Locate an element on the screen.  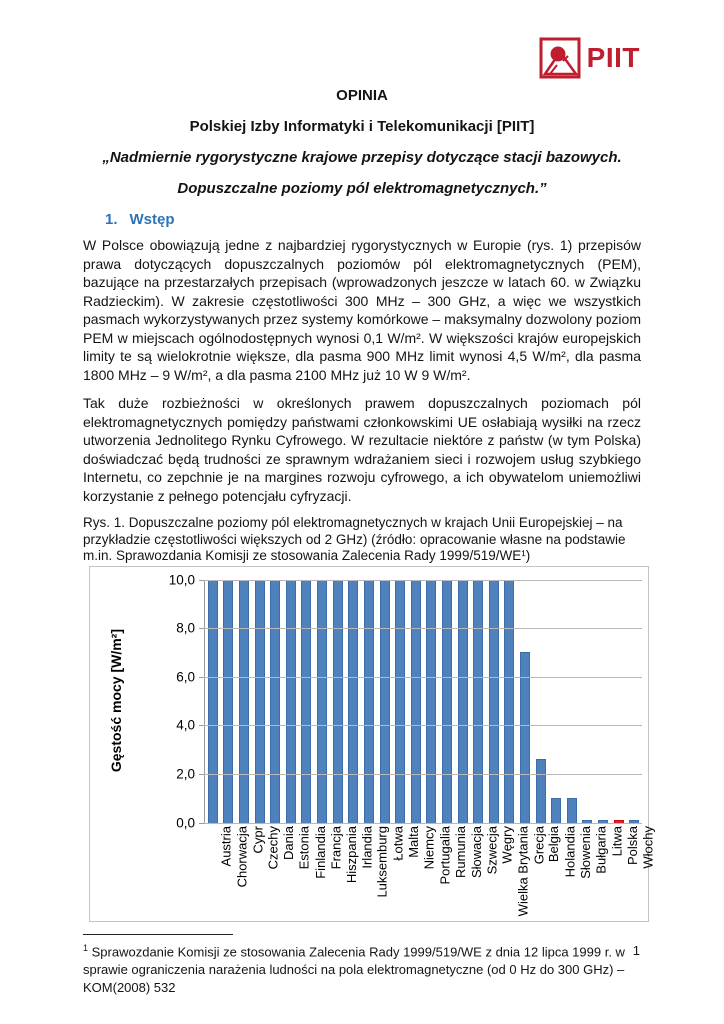
chart-bar-czechy is located at coordinates (259, 701).